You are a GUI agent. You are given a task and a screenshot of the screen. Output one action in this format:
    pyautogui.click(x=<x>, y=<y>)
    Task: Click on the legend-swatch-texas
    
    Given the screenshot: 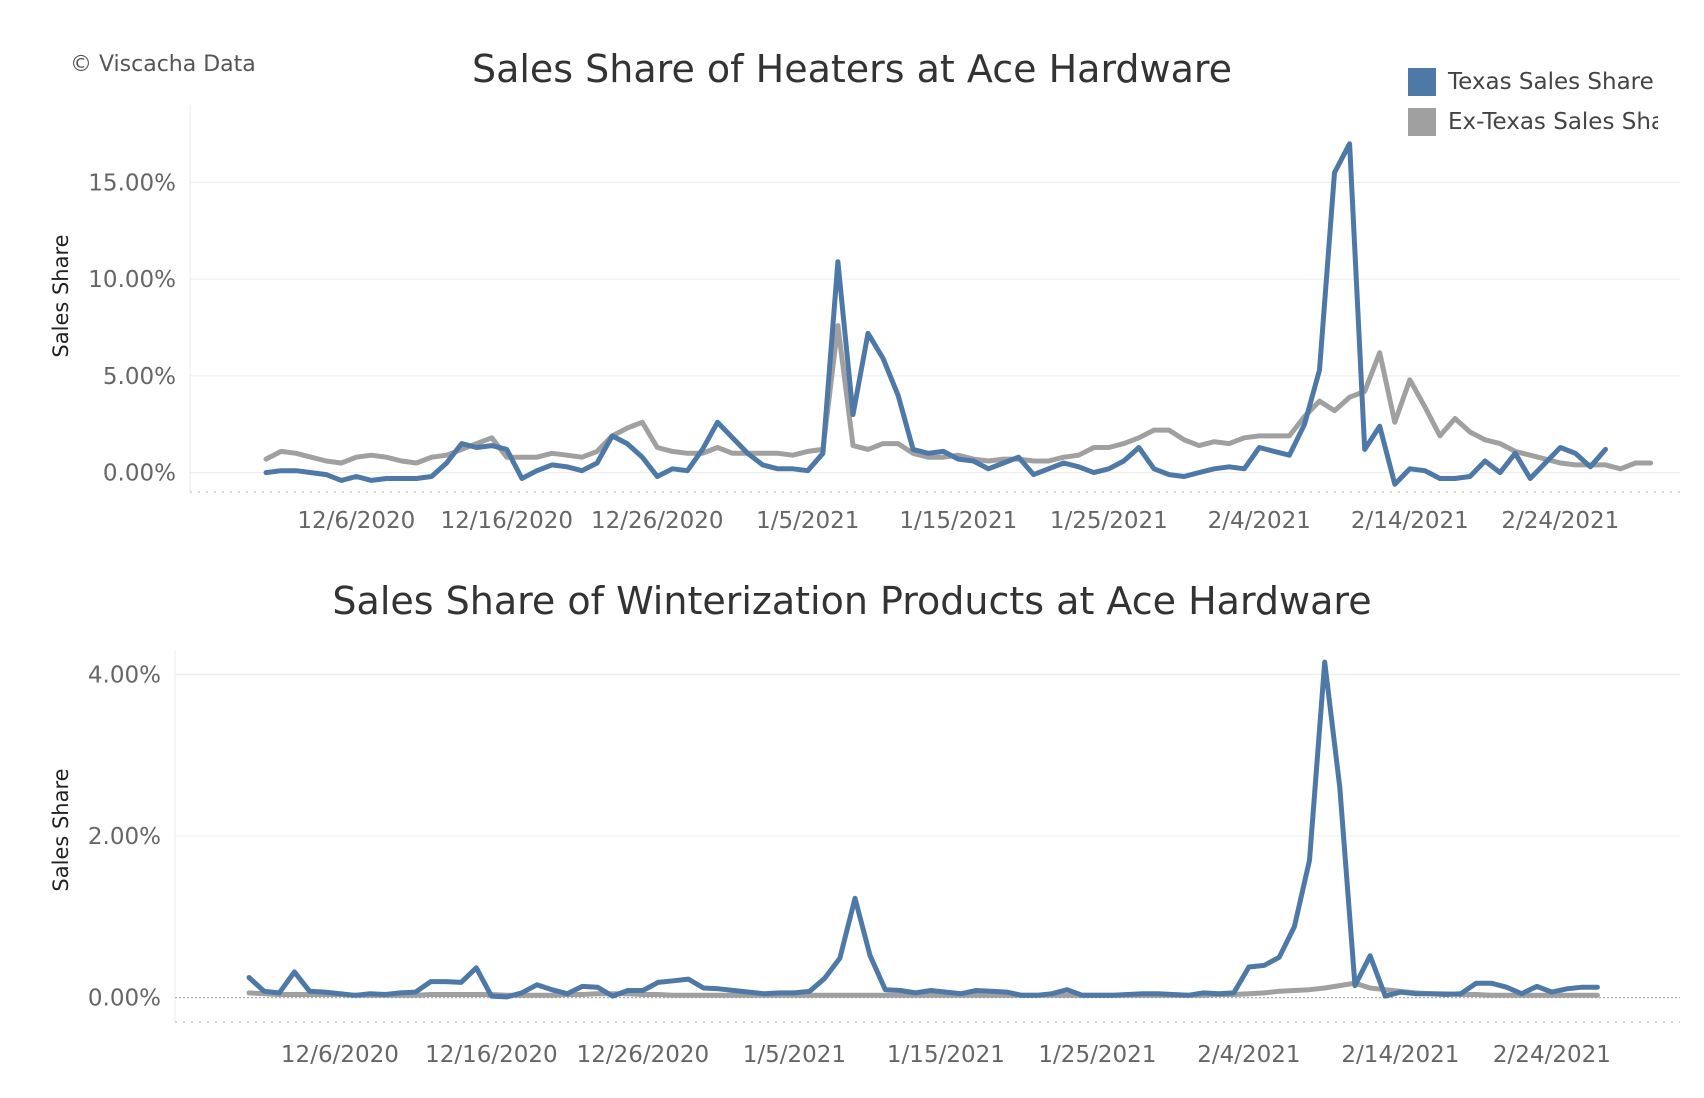 What is the action you would take?
    pyautogui.click(x=1422, y=82)
    